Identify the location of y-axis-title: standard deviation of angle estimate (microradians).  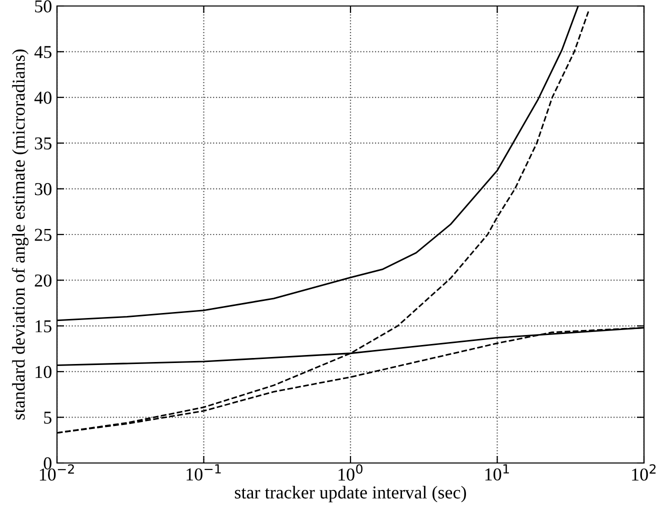
(20, 235).